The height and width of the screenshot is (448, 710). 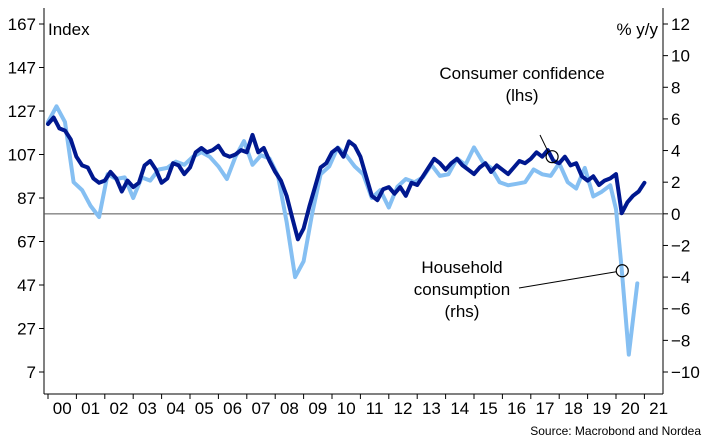 What do you see at coordinates (680, 24) in the screenshot?
I see `right-tick-label: 12` at bounding box center [680, 24].